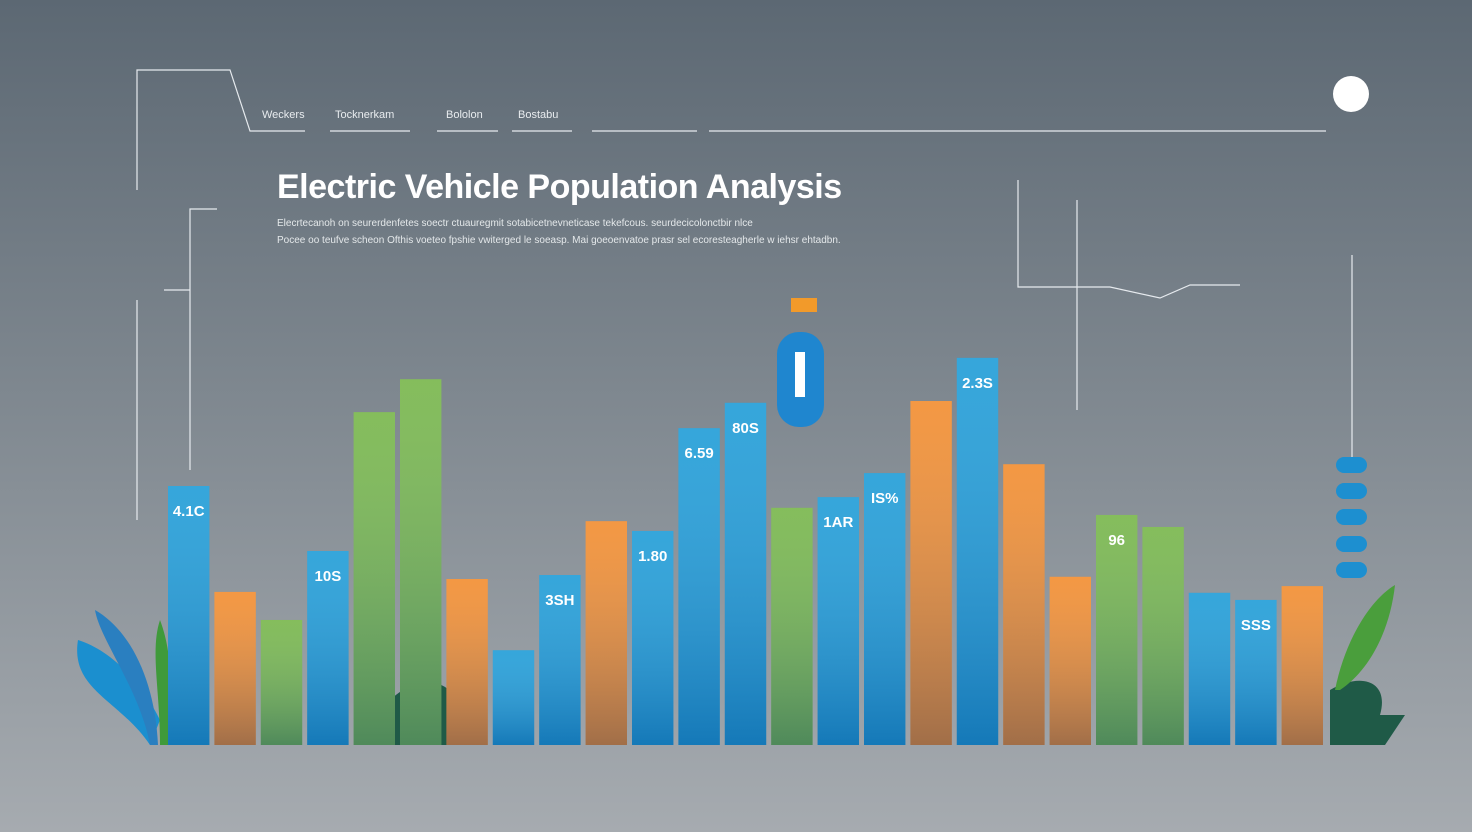  I want to click on nav-item: Weckers, so click(283, 115).